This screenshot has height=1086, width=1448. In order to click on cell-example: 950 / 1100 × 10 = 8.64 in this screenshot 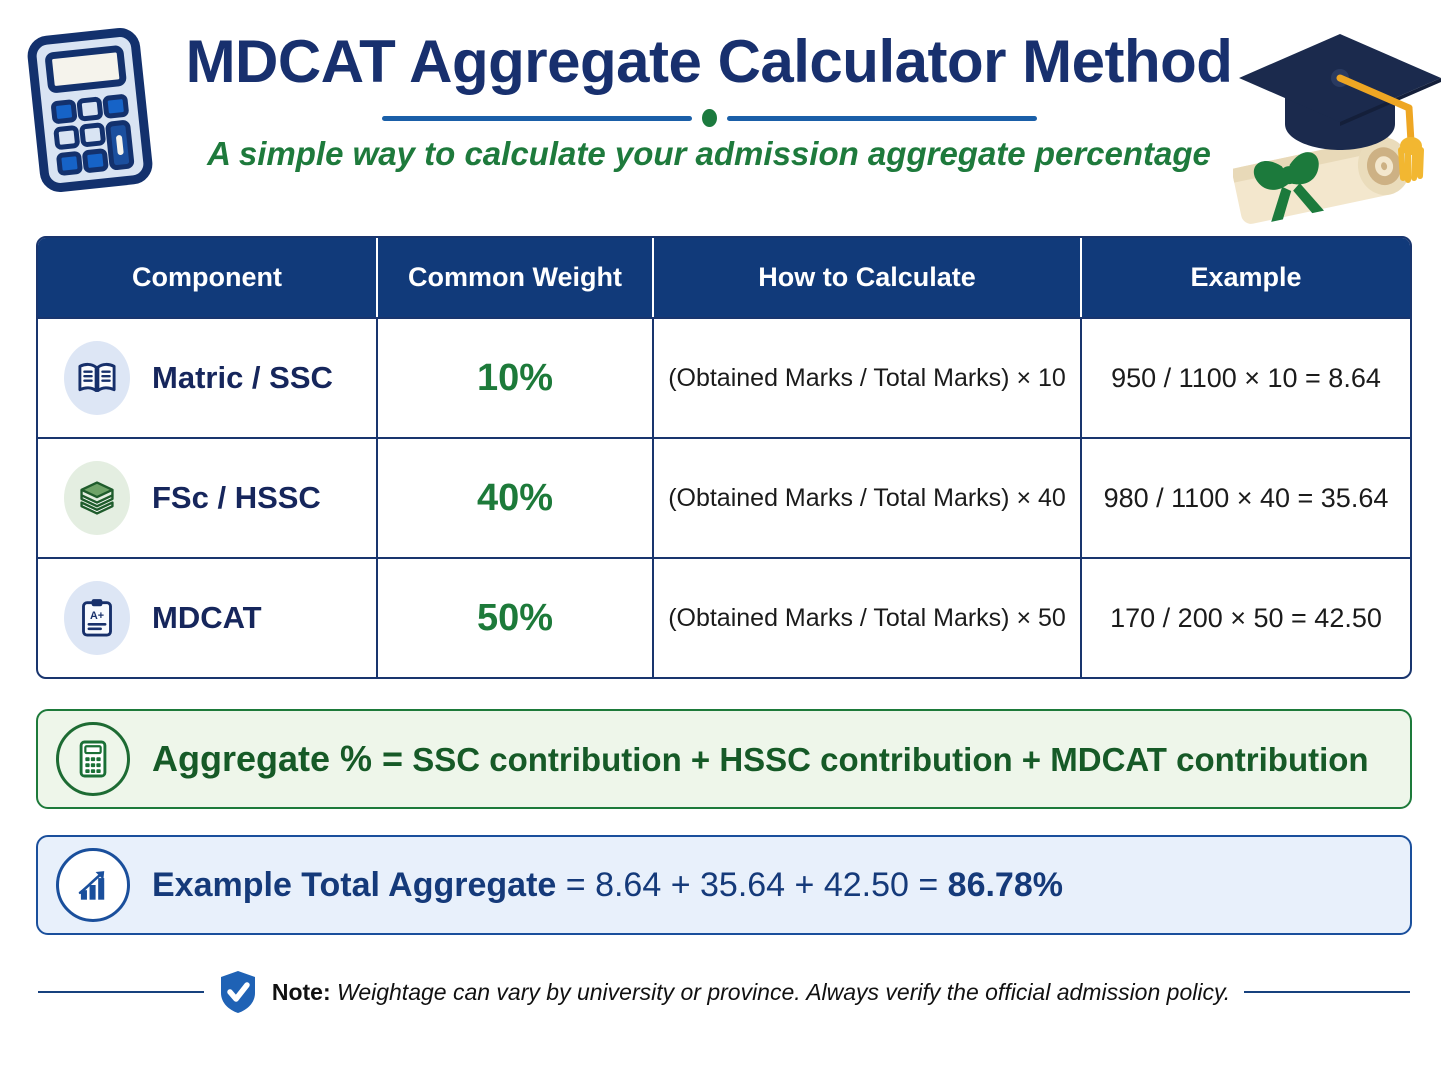, I will do `click(1246, 378)`.